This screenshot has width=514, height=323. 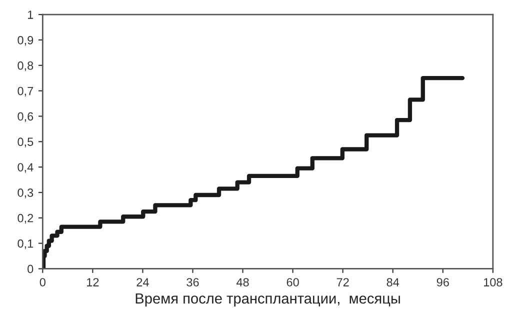 I want to click on x-tick-label: 84, so click(x=393, y=282).